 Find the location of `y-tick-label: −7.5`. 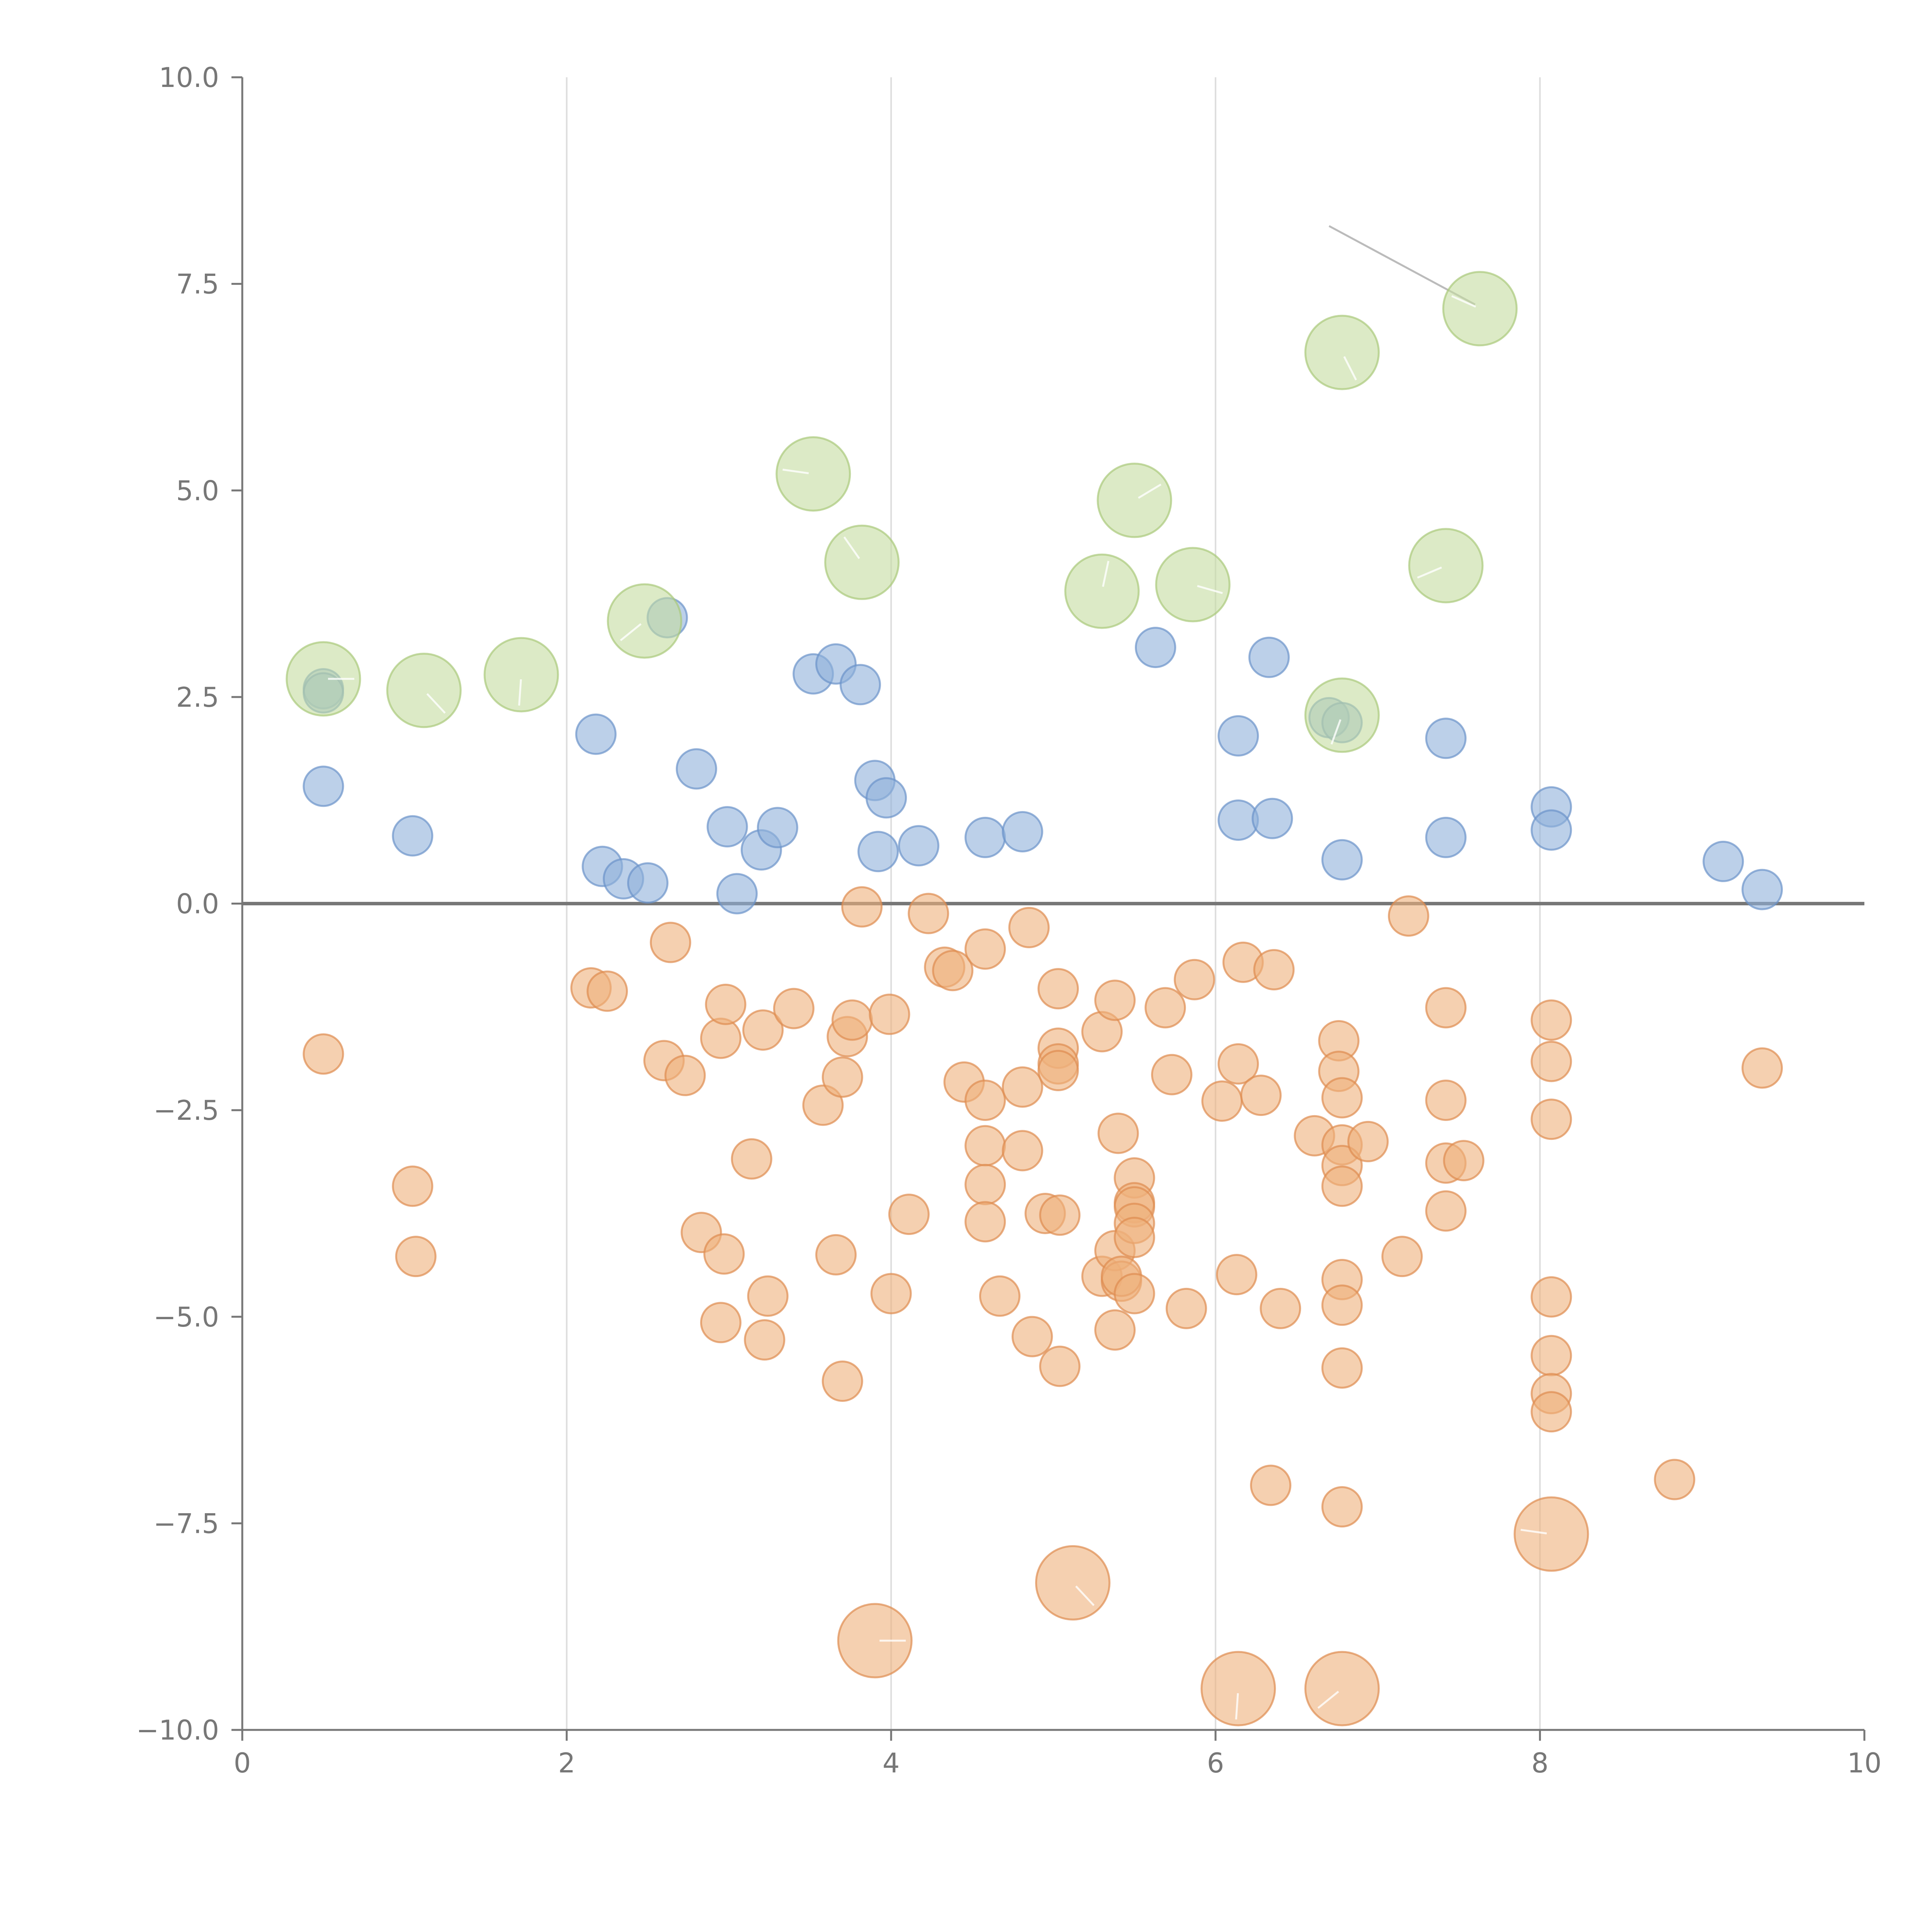

y-tick-label: −7.5 is located at coordinates (186, 1524).